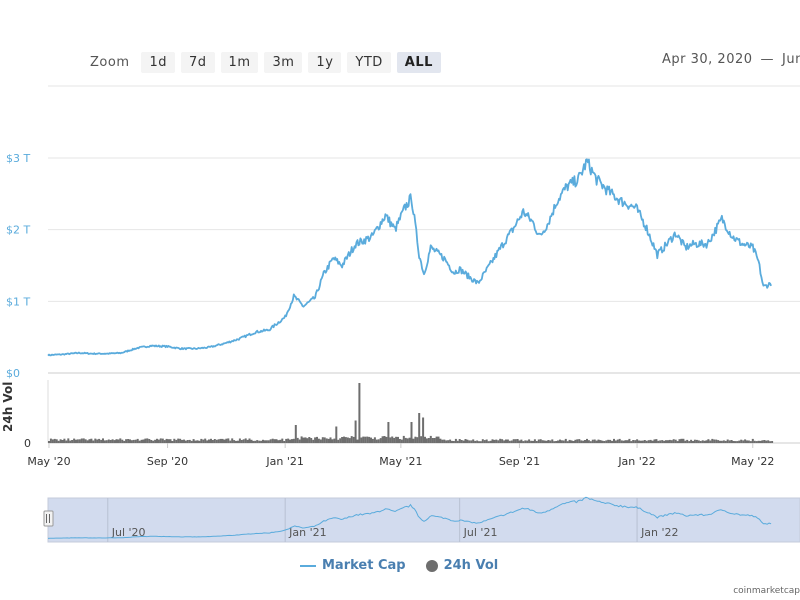 The height and width of the screenshot is (600, 800). Describe the element at coordinates (431, 565) in the screenshot. I see `circle-symbol-icon` at that location.